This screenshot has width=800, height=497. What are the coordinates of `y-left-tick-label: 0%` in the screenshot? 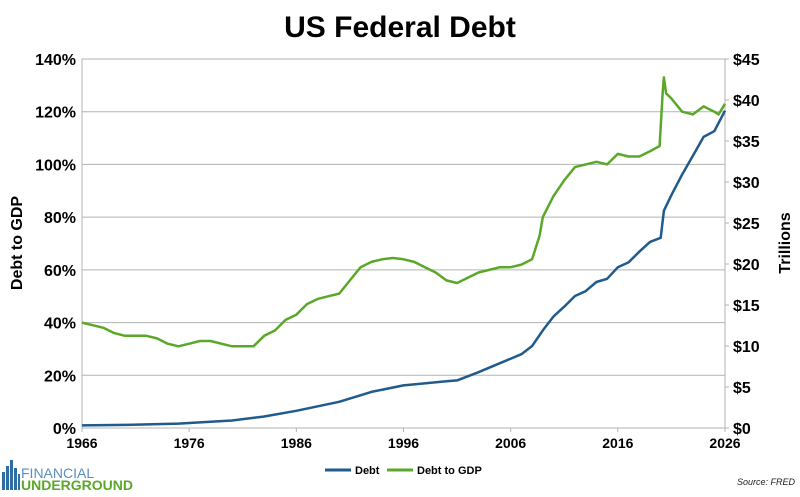 It's located at (64, 429).